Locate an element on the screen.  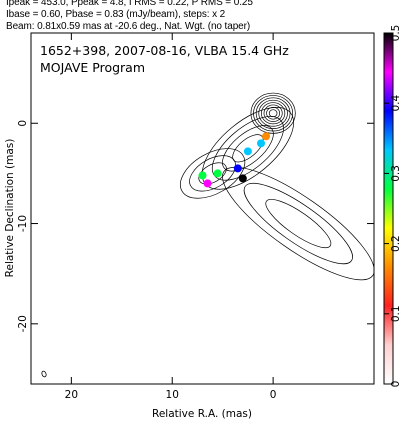
x-tick-label-0: 0 is located at coordinates (273, 395).